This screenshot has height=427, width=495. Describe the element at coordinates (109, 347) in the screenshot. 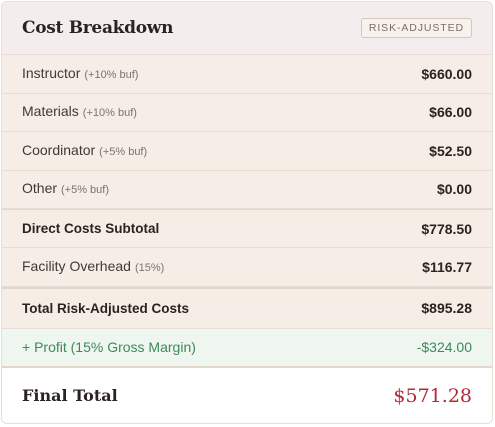

I see `profit-label: + Profit (15% Gross Margin)` at that location.